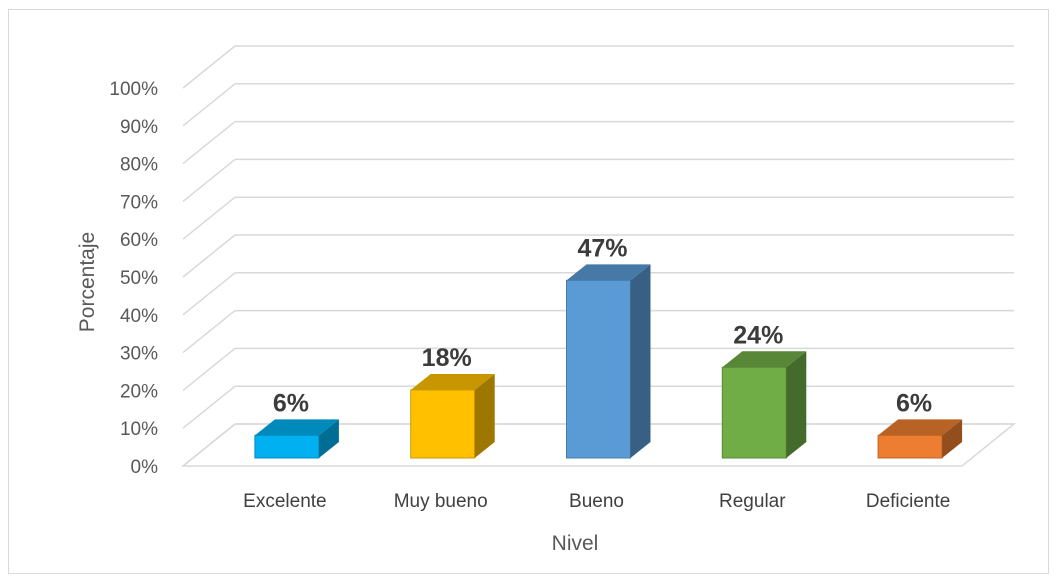 This screenshot has width=1059, height=584. What do you see at coordinates (908, 501) in the screenshot?
I see `x-category-label: Deficiente` at bounding box center [908, 501].